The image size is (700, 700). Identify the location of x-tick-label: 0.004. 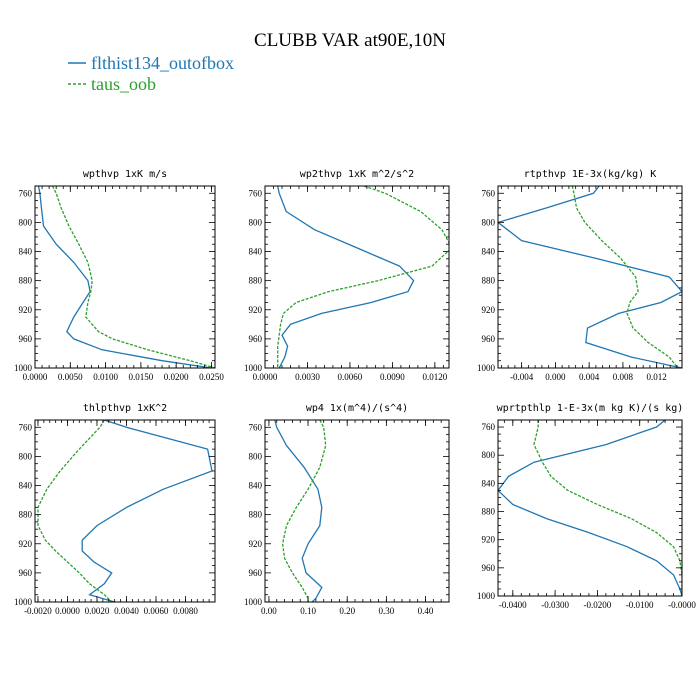
(589, 377).